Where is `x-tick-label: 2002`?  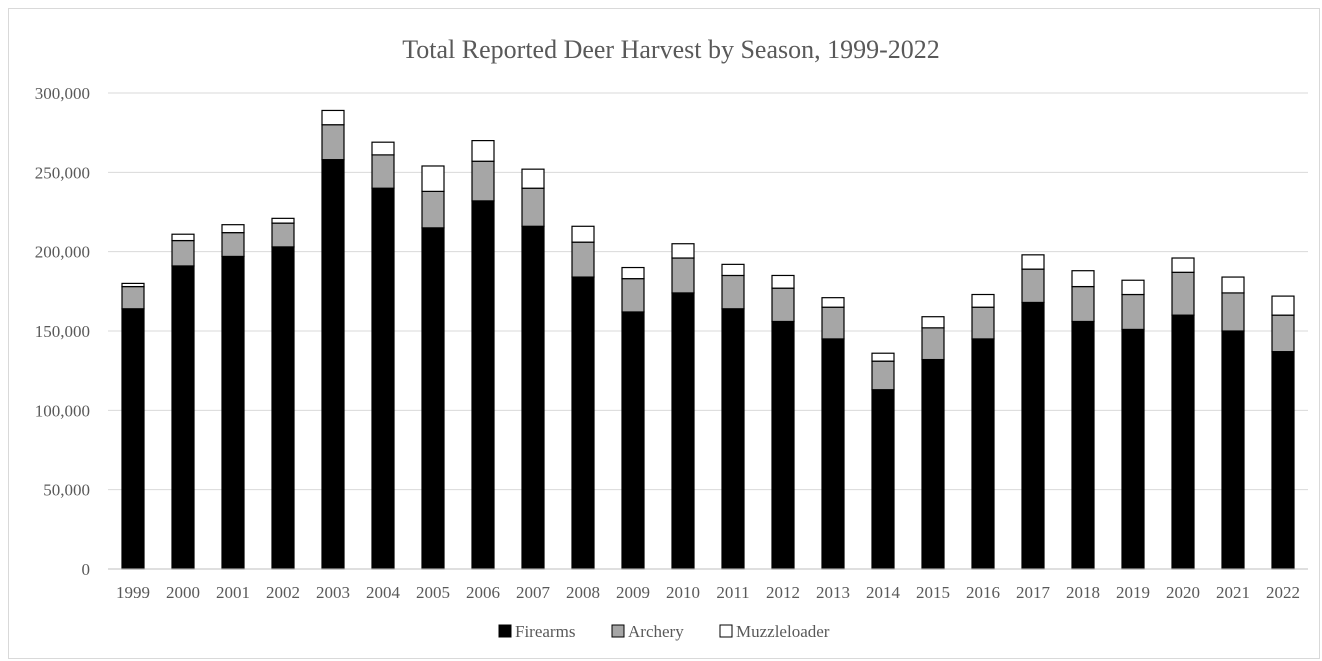 x-tick-label: 2002 is located at coordinates (283, 592).